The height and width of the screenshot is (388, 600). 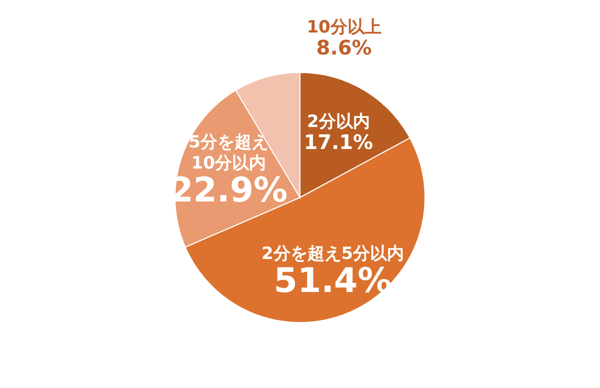 What do you see at coordinates (338, 122) in the screenshot?
I see `slice-label: 2分以内` at bounding box center [338, 122].